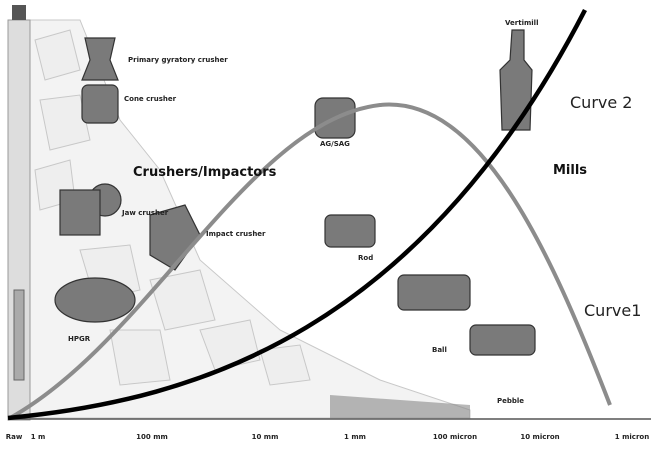  Describe the element at coordinates (152, 437) in the screenshot. I see `axis-label: 100 mm` at that location.